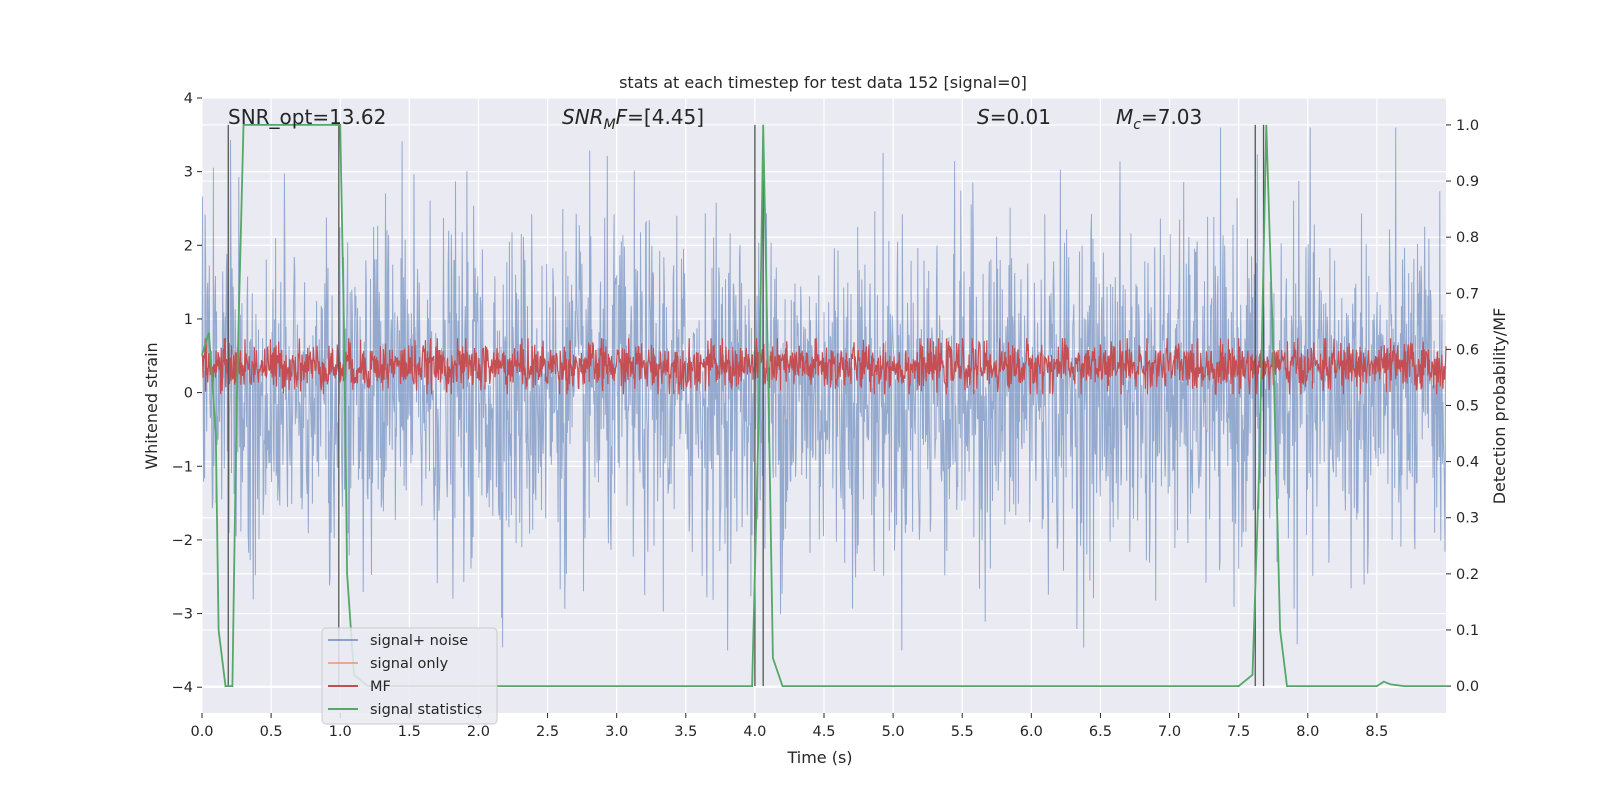  Describe the element at coordinates (271, 732) in the screenshot. I see `x-tick-label: 0.5` at that location.